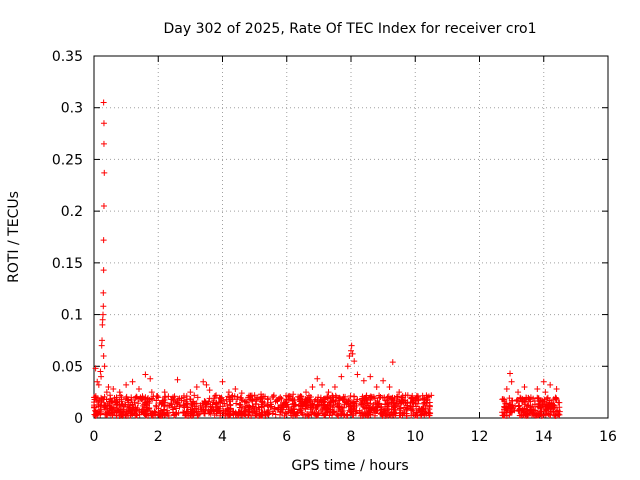 Image resolution: width=640 pixels, height=480 pixels. I want to click on y-tick-label: 0.05, so click(67, 367).